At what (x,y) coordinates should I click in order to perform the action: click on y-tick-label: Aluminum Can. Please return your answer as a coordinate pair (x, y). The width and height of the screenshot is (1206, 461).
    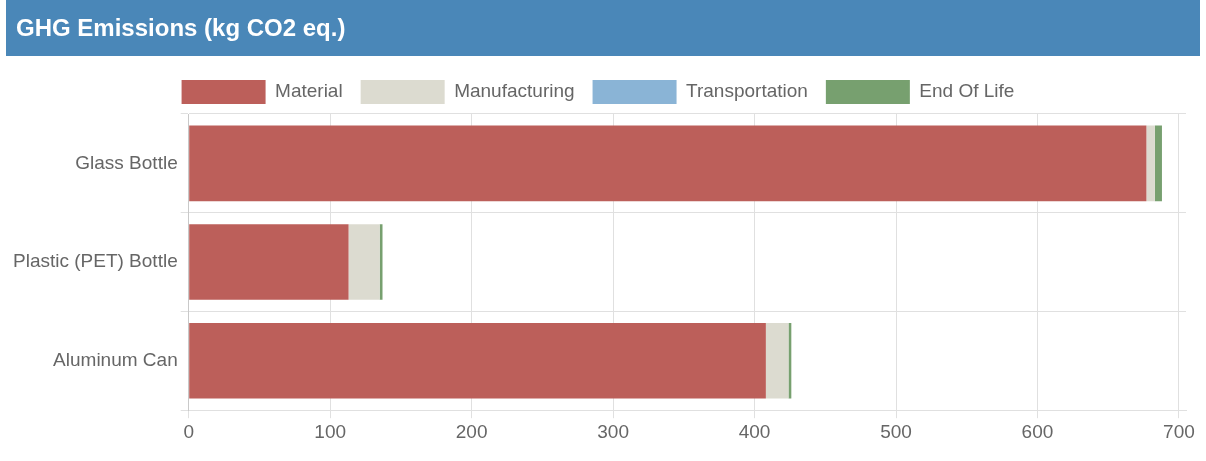
    Looking at the image, I should click on (115, 360).